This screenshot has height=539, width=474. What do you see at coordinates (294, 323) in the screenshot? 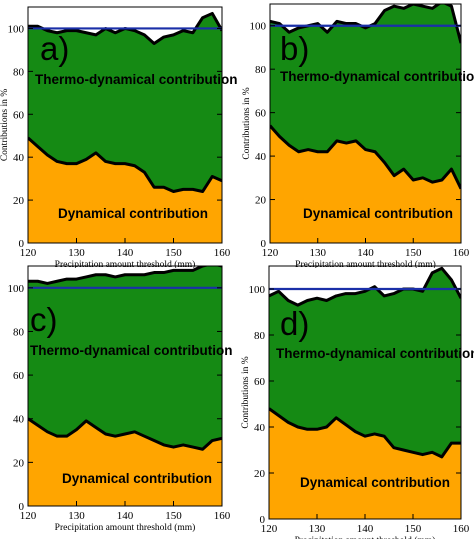
I see `panel-label: d)` at bounding box center [294, 323].